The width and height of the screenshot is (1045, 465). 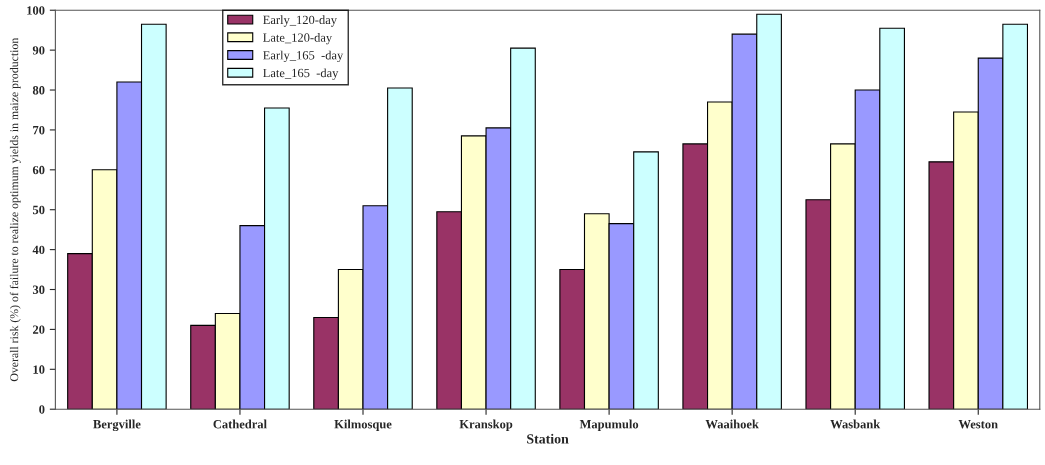 I want to click on y-tick-label: 10, so click(x=39, y=369).